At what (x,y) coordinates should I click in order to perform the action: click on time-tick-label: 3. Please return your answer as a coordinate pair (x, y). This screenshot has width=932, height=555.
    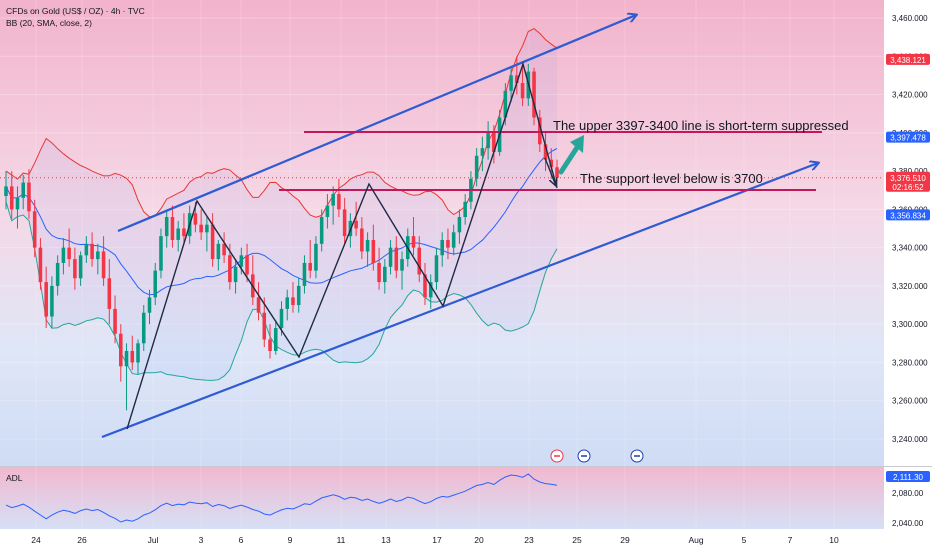
    Looking at the image, I should click on (201, 540).